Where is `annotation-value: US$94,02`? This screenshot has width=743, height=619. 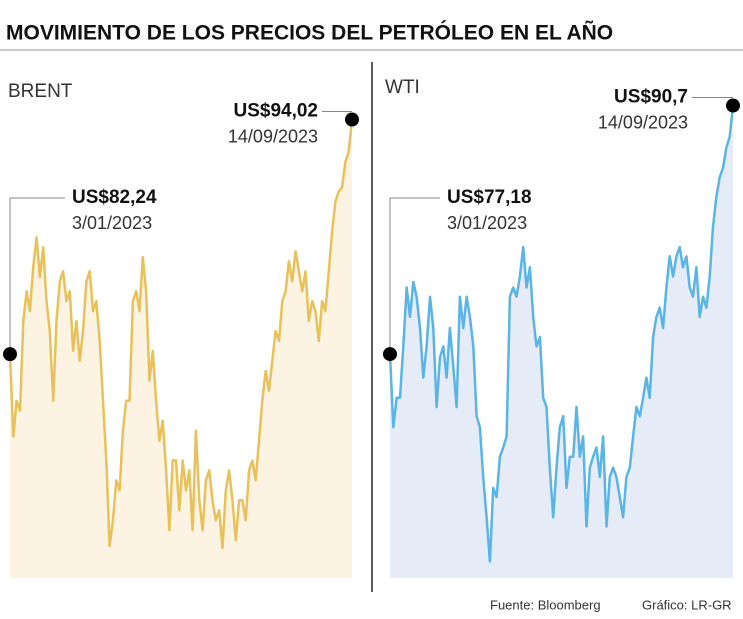
annotation-value: US$94,02 is located at coordinates (275, 111).